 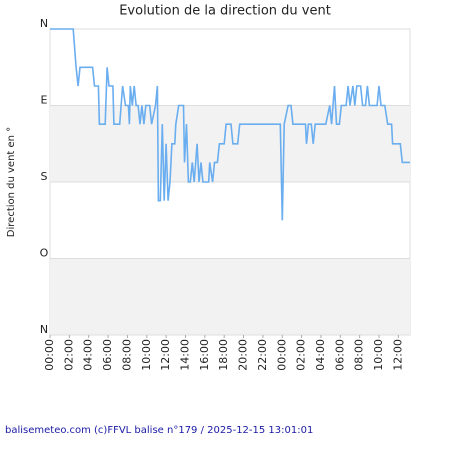 I want to click on y-tick-label: E, so click(x=44, y=100).